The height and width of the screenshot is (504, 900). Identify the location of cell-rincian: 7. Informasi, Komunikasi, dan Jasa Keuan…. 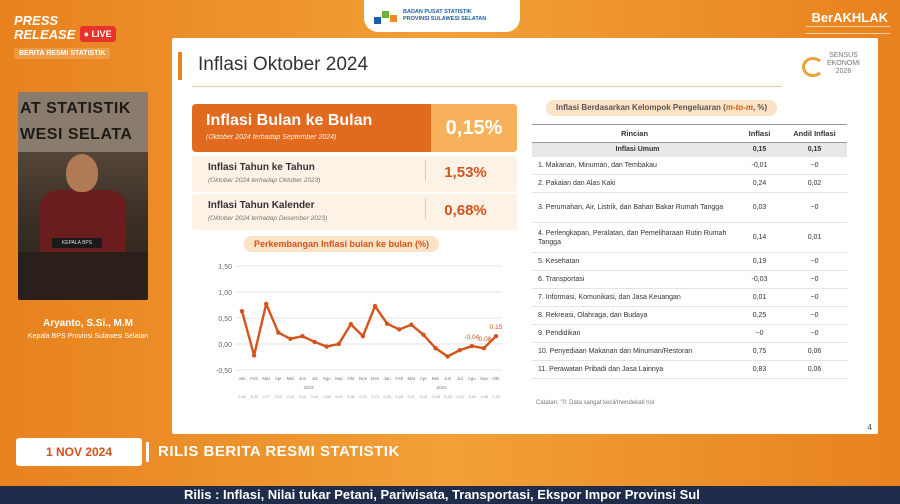
(634, 297).